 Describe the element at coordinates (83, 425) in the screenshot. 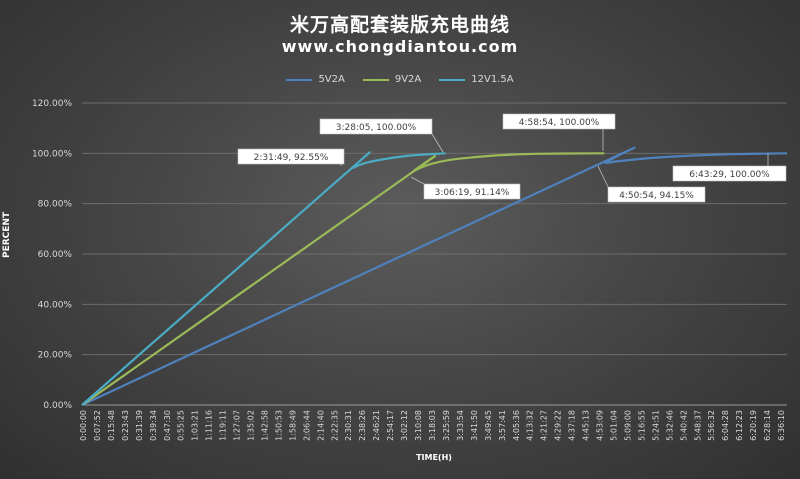

I see `x-tick-label: 0:00:00` at that location.